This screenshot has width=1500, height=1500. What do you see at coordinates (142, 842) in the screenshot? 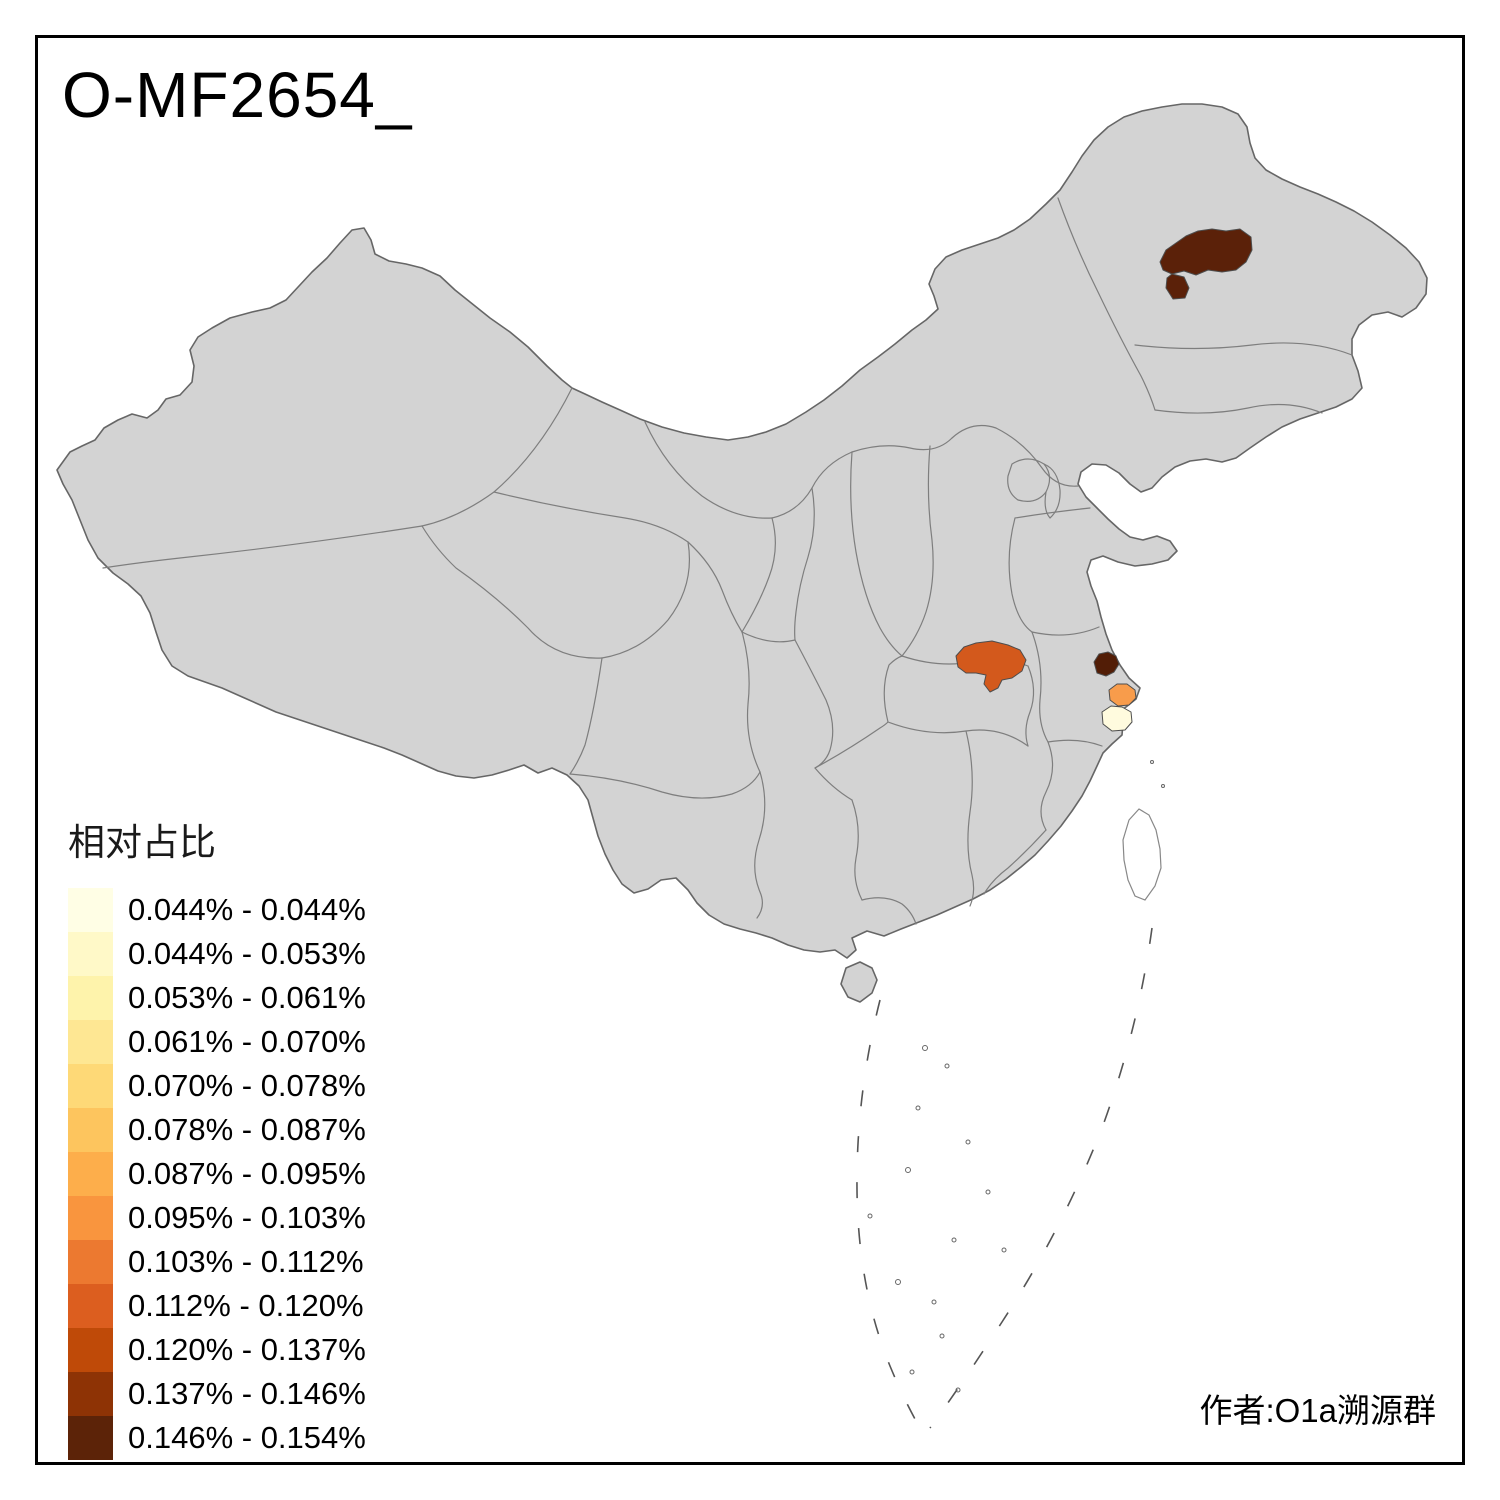
I see `legend-title: 相对占比` at bounding box center [142, 842].